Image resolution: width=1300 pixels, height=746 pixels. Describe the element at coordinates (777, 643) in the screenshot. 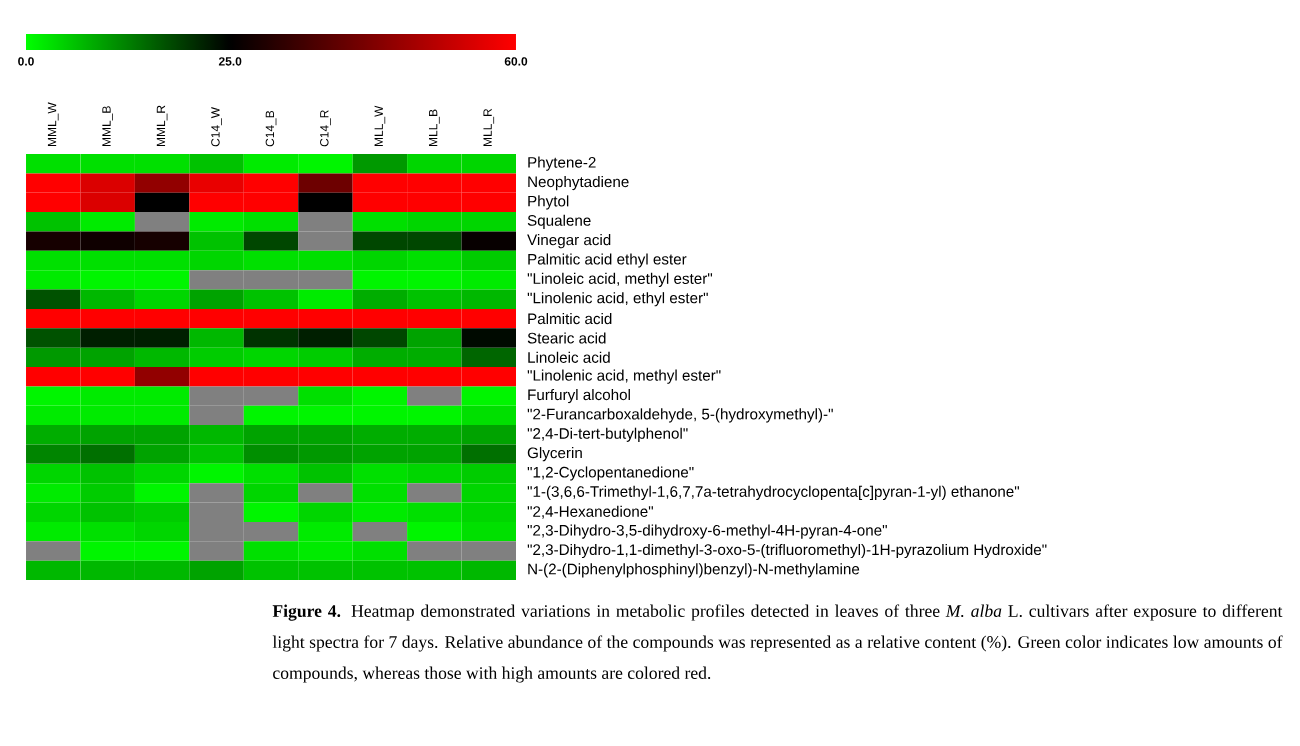

I see `text: Figure 4. Heatmap demonstrated variations in metabolic profiles detected in leaves of three M. alba L. cultivars after exposure to different light spectra for 7 days. Relative abundance of the compounds was represented as a relative content (%). Green color indicates low amounts of compounds, whereas those with high amounts are colored red.` at that location.